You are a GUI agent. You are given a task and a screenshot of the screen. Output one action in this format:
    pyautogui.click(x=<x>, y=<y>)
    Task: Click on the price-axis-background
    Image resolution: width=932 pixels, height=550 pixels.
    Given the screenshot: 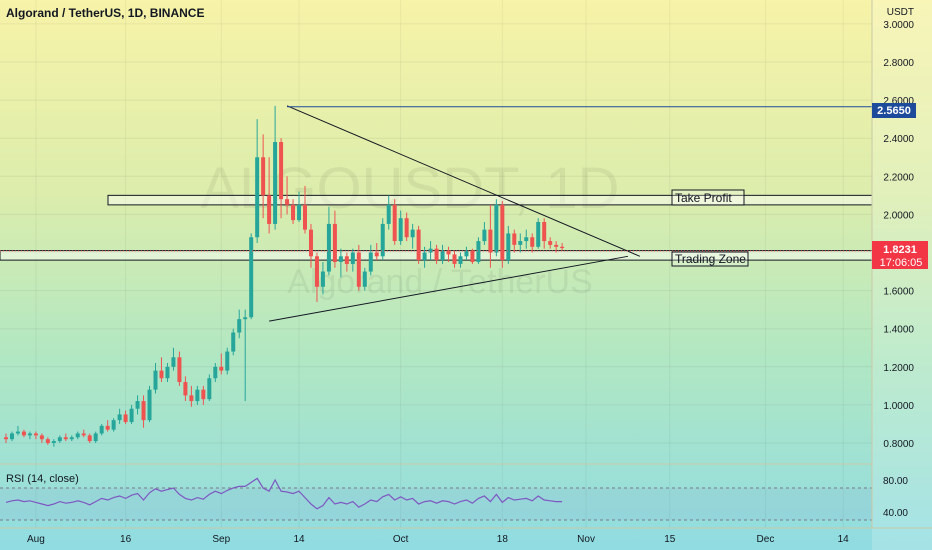 What is the action you would take?
    pyautogui.click(x=902, y=275)
    